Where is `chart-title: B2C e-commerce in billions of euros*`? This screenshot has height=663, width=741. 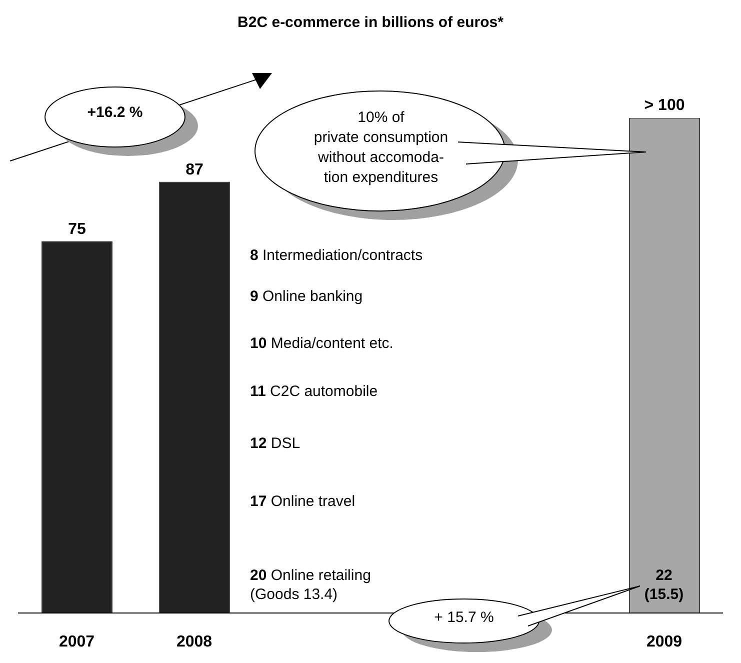
chart-title: B2C e-commerce in billions of euros* is located at coordinates (370, 22).